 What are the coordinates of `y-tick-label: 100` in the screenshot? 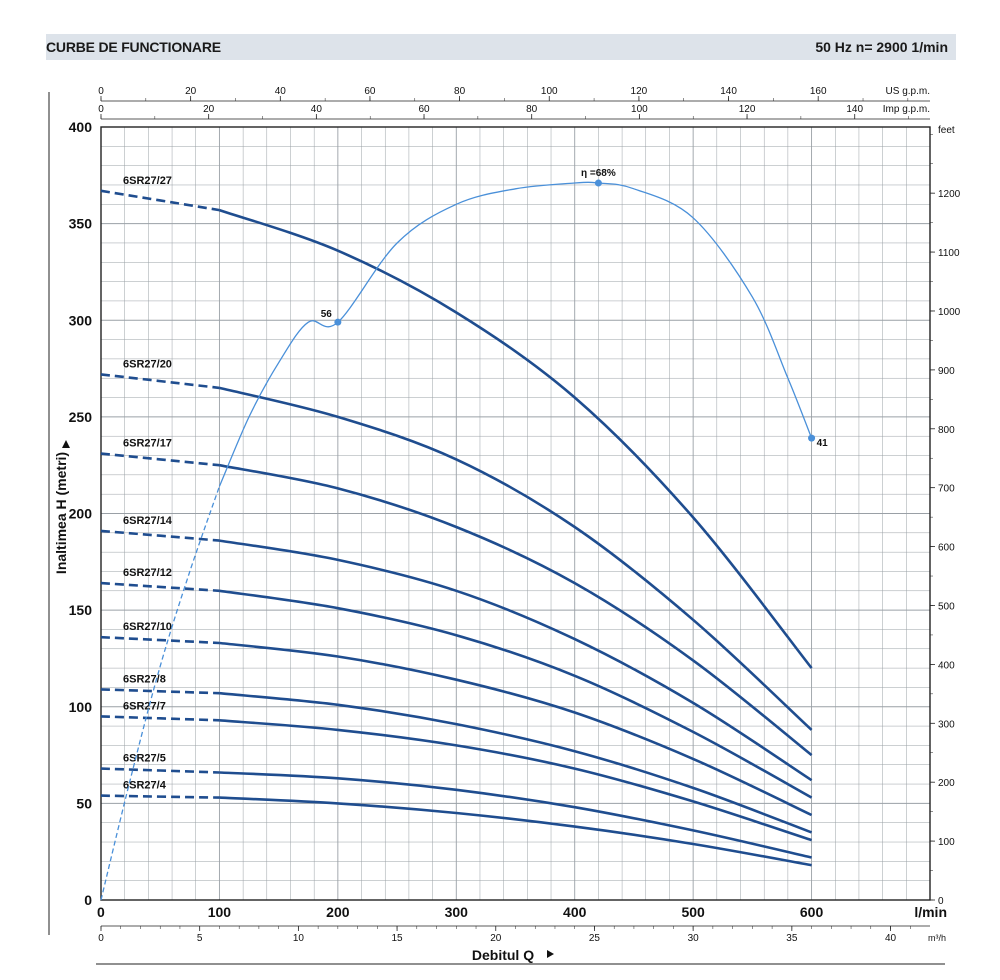 It's located at (81, 707).